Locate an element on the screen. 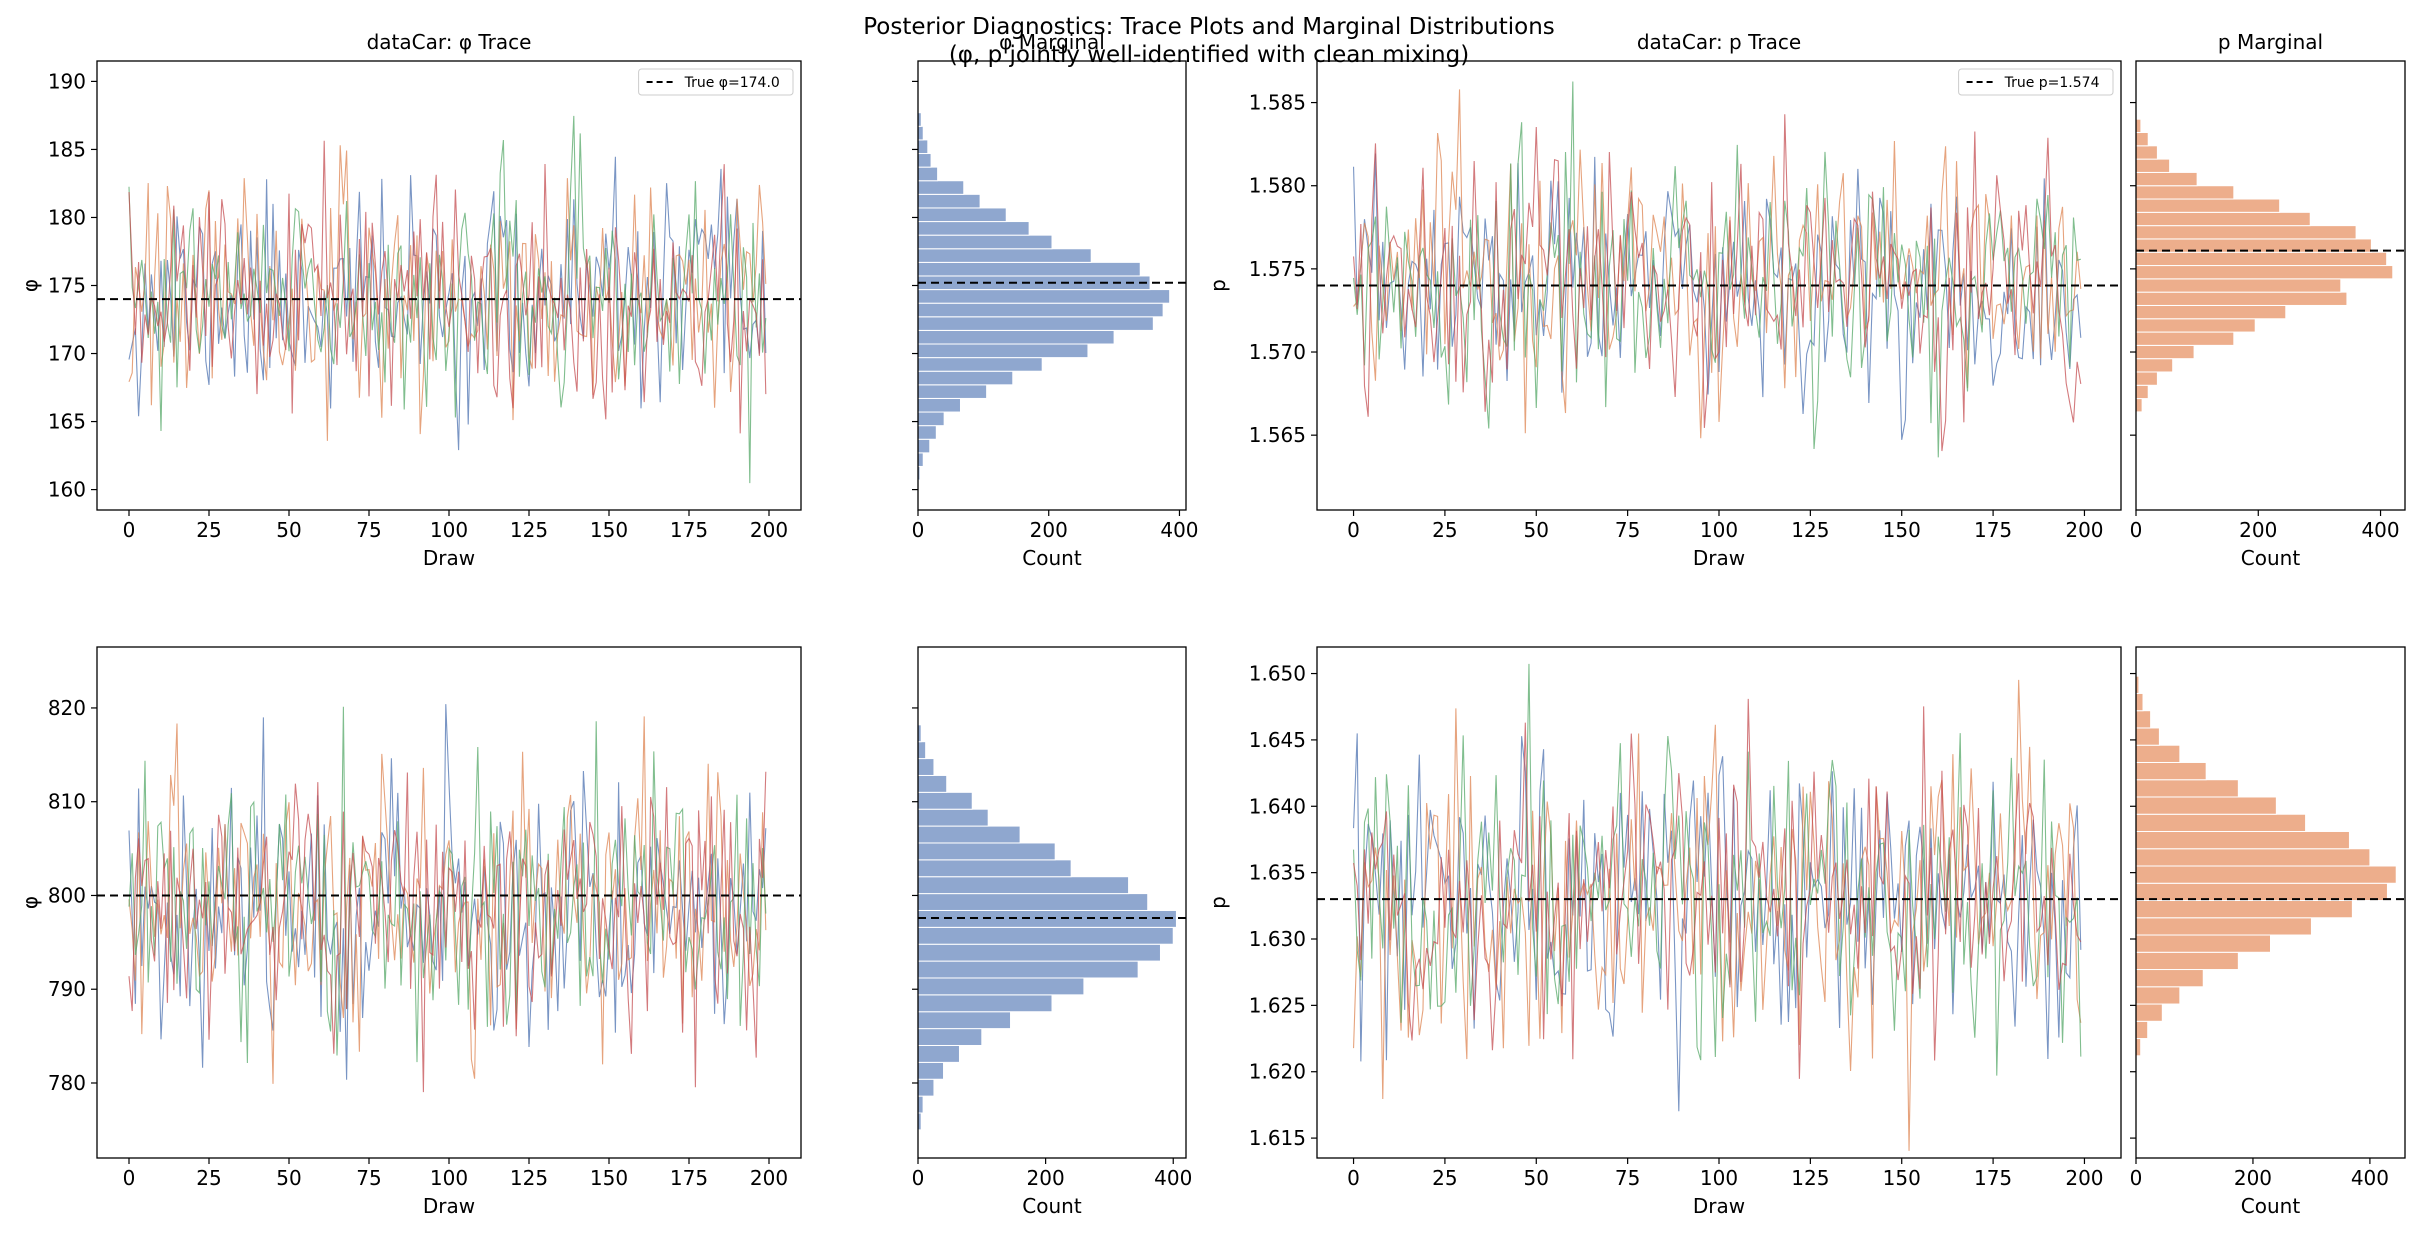  legend-label: True φ=174.0 is located at coordinates (732, 83).